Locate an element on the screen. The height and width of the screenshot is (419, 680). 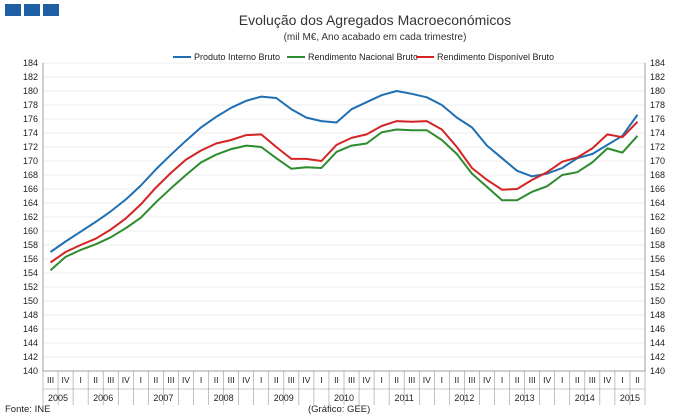
y-tick-label-left: 160 is located at coordinates (30, 231).